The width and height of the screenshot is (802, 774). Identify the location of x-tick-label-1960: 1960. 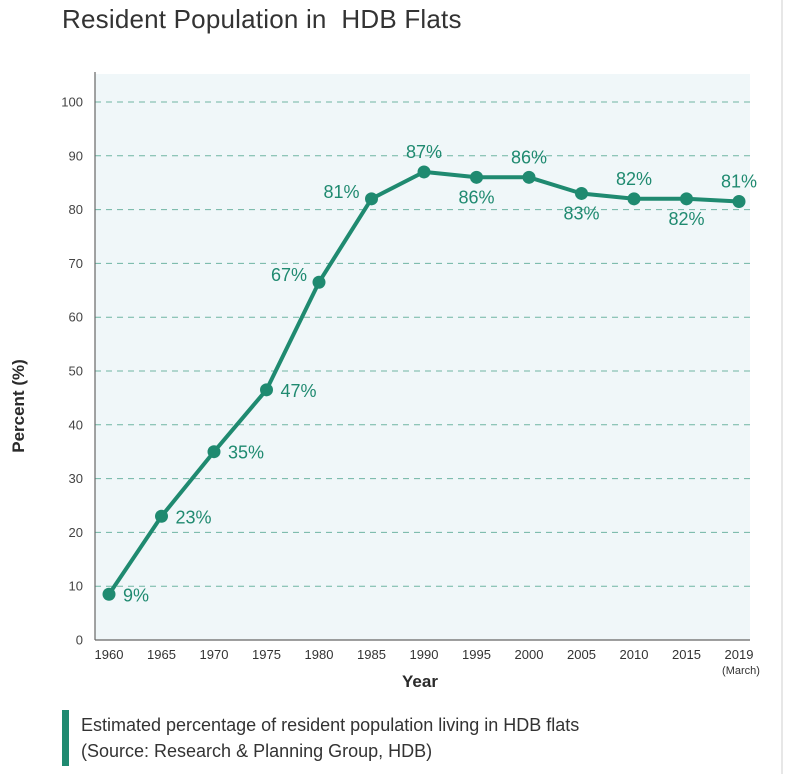
(109, 654).